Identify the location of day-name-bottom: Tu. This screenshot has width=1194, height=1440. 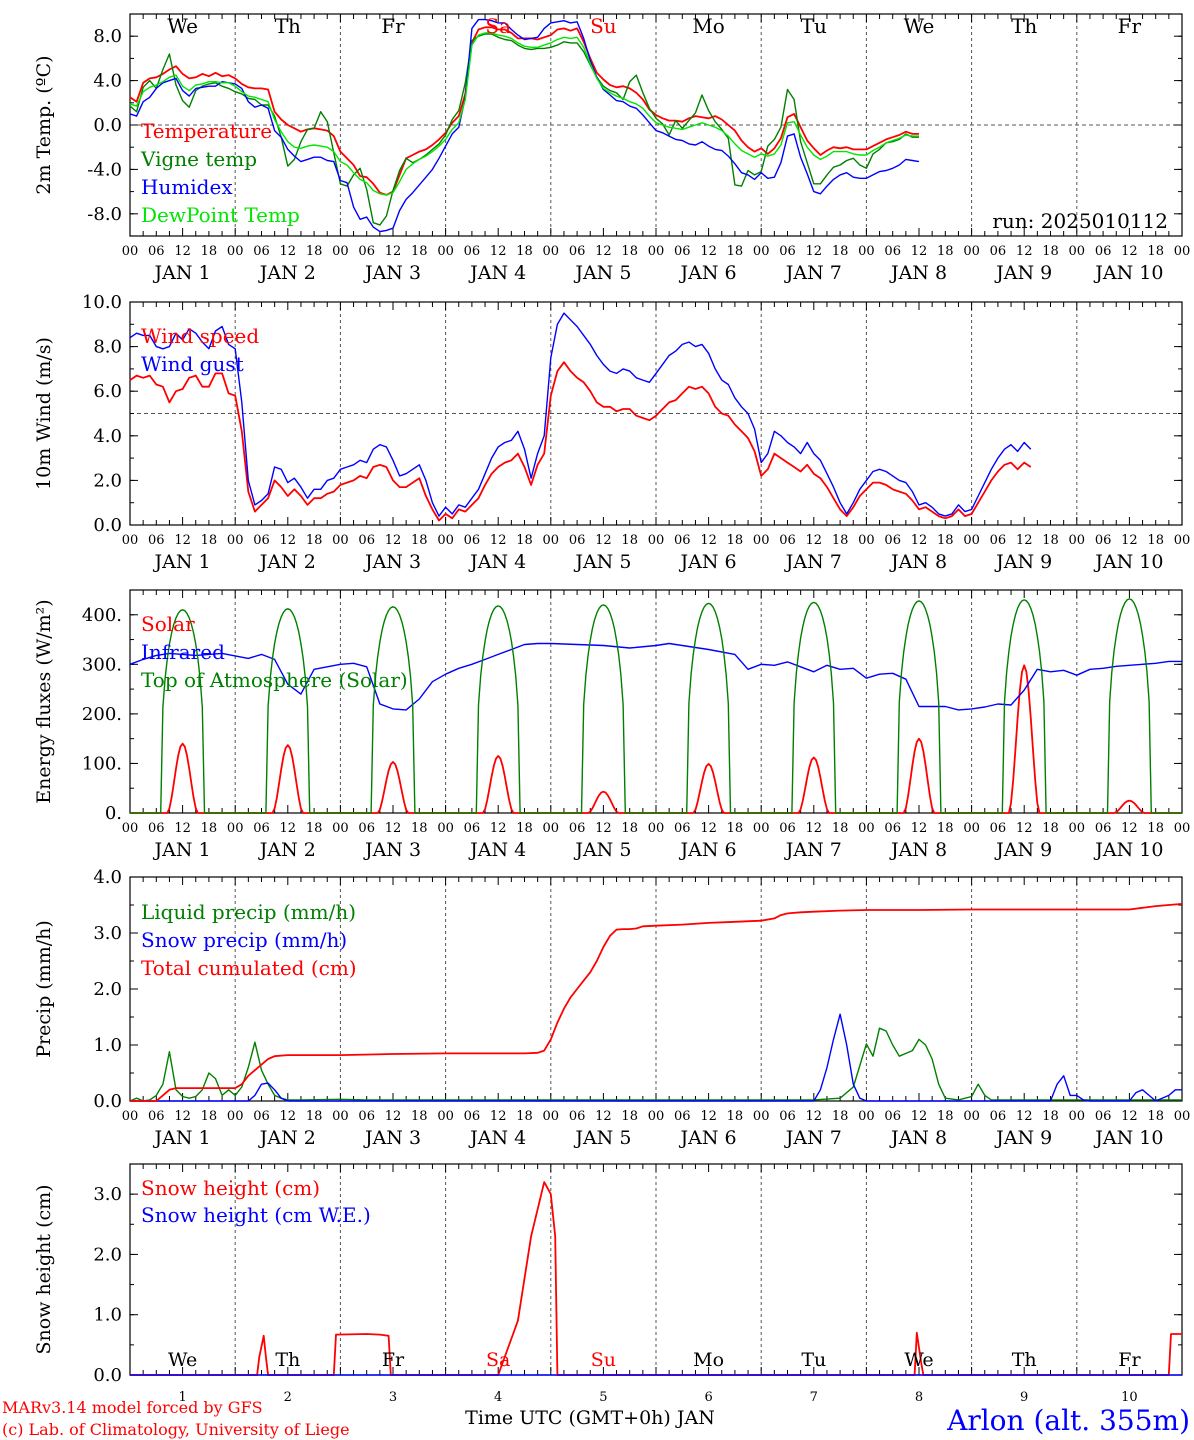
(813, 1360).